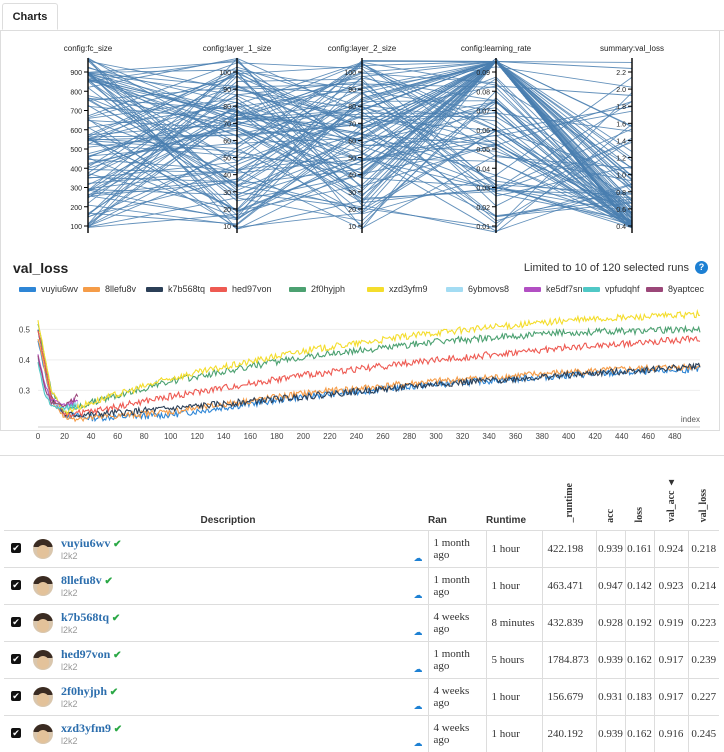  I want to click on cell-acc: 0.931, so click(611, 696).